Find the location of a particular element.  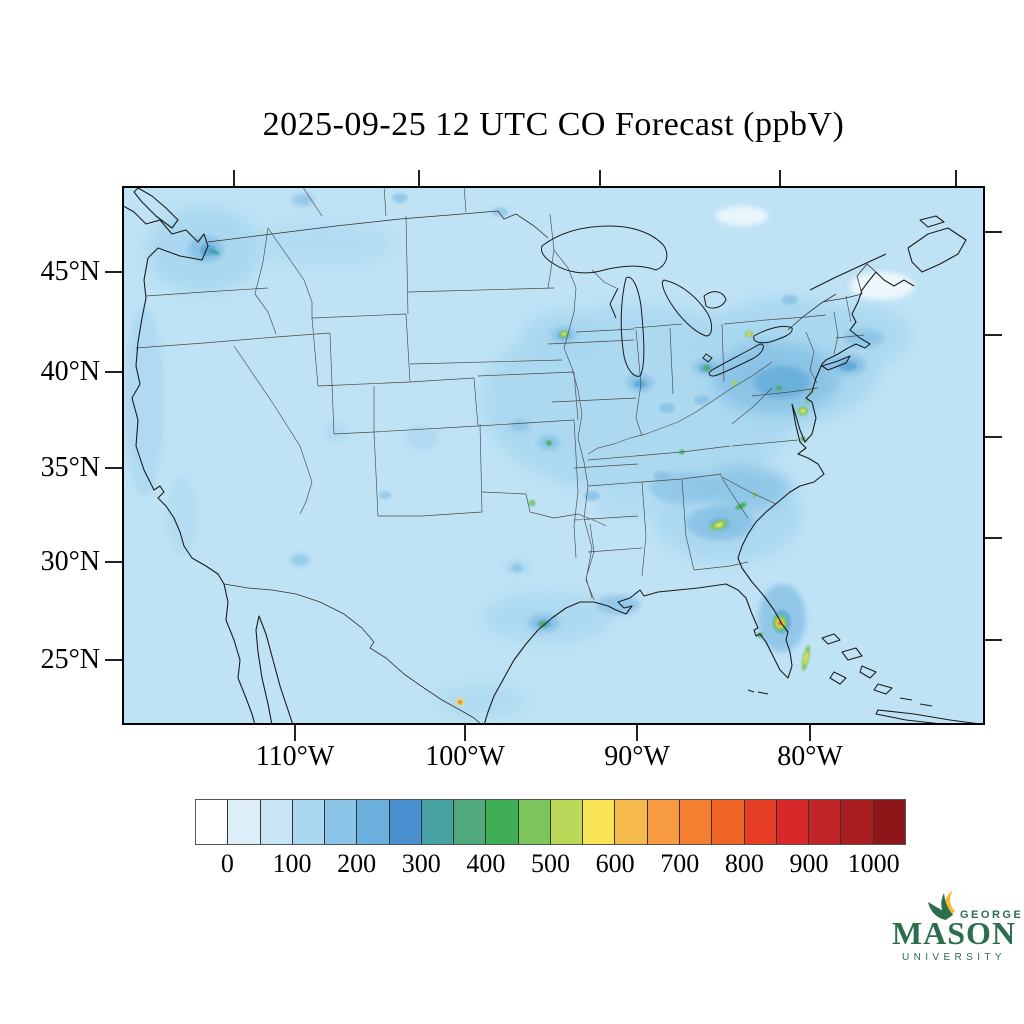

lat-tick-label: 35°N is located at coordinates (70, 467).